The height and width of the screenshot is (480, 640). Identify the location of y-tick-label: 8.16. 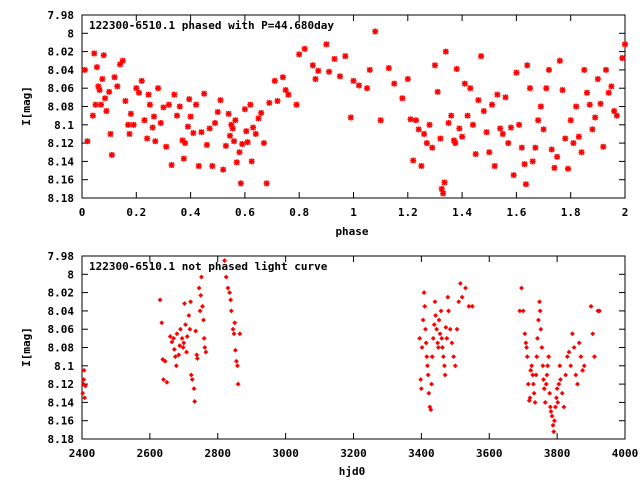
(61, 421).